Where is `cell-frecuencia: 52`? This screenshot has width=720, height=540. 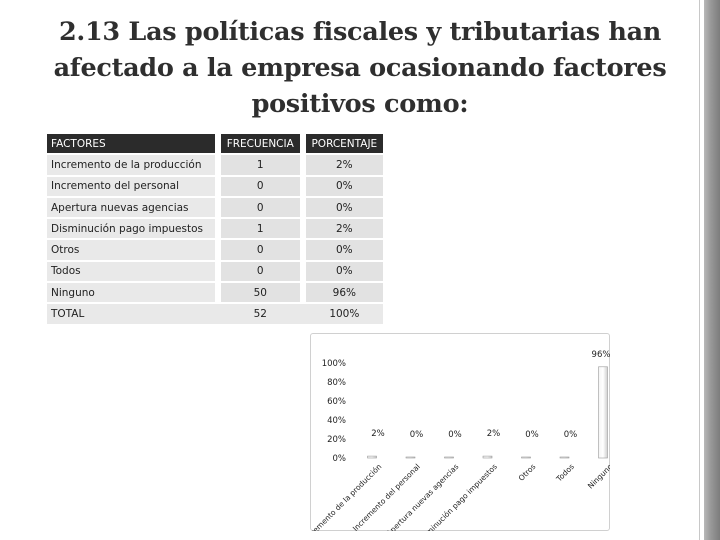 cell-frecuencia: 52 is located at coordinates (260, 314).